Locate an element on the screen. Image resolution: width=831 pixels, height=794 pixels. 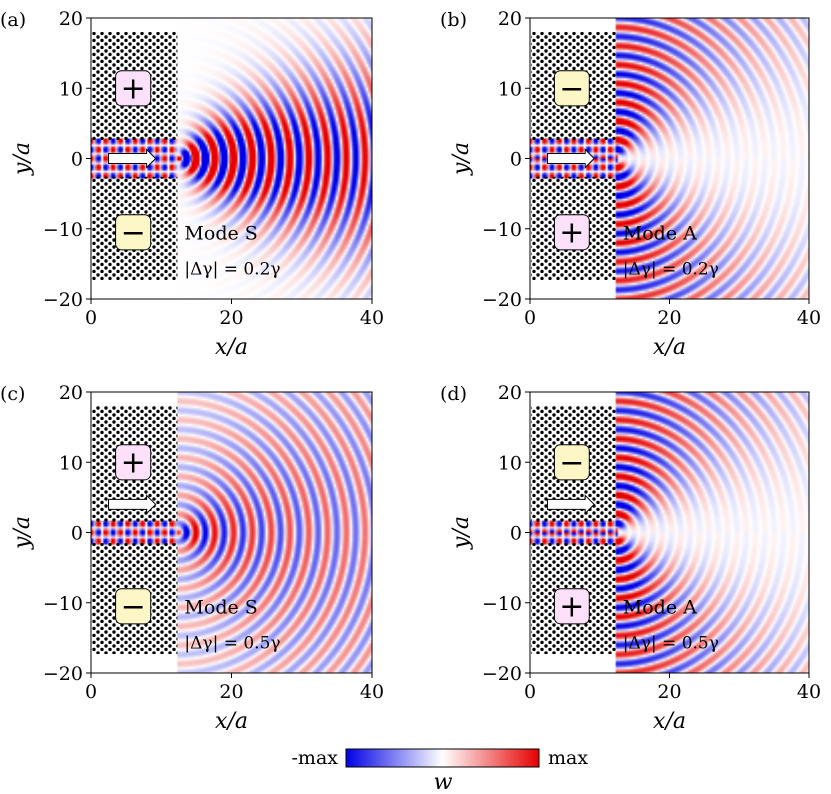
colorbar: -max max w is located at coordinates (440, 770).